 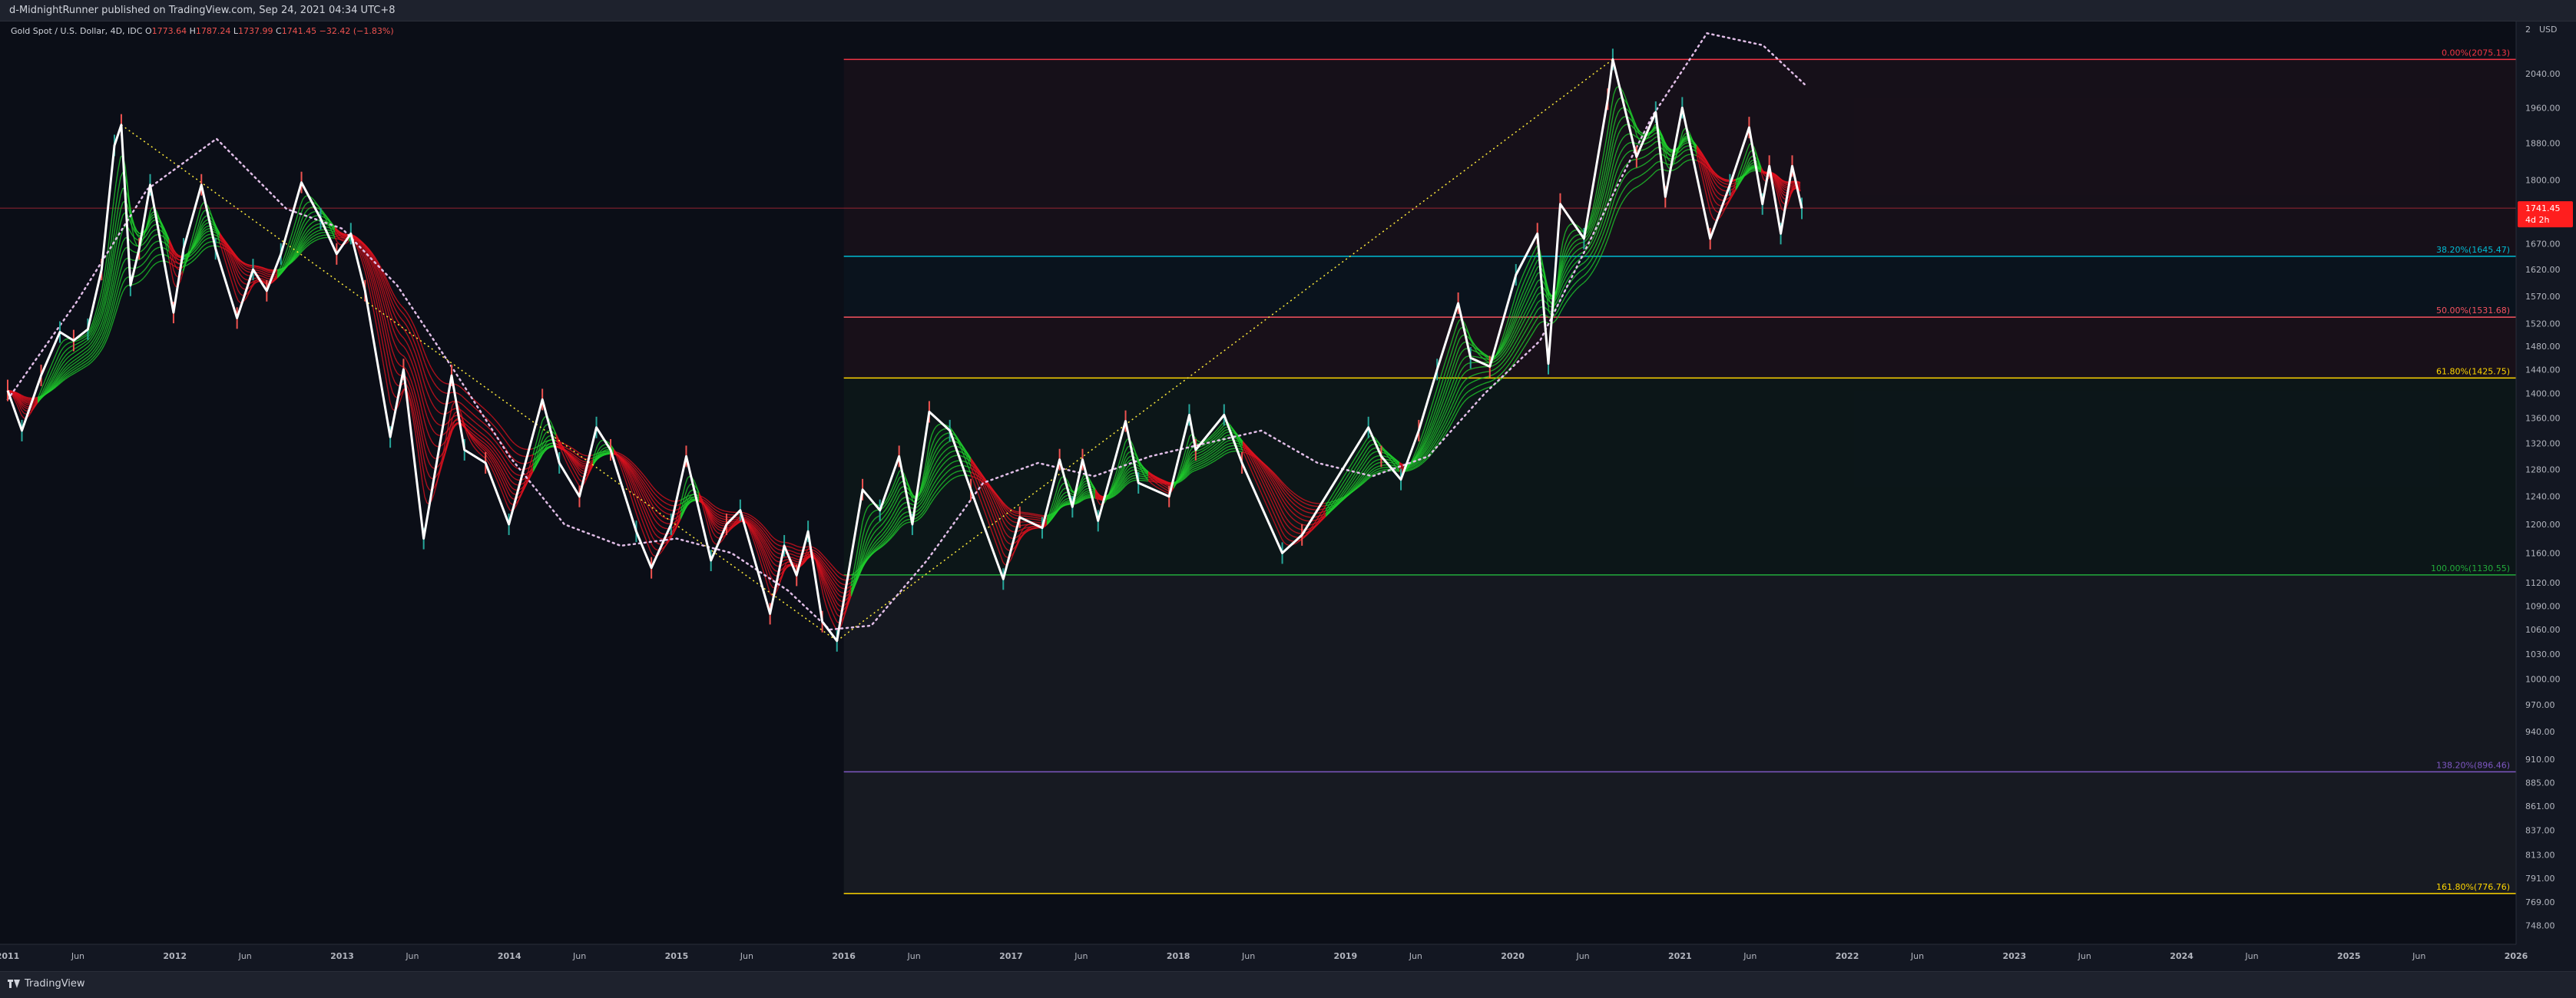 I want to click on fib-level-label: 0.00%(2075.13), so click(x=2476, y=53).